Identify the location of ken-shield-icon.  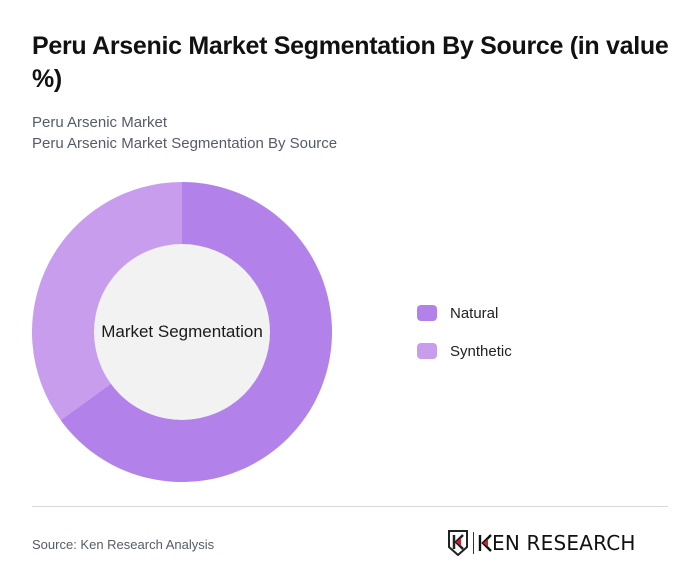
(458, 543).